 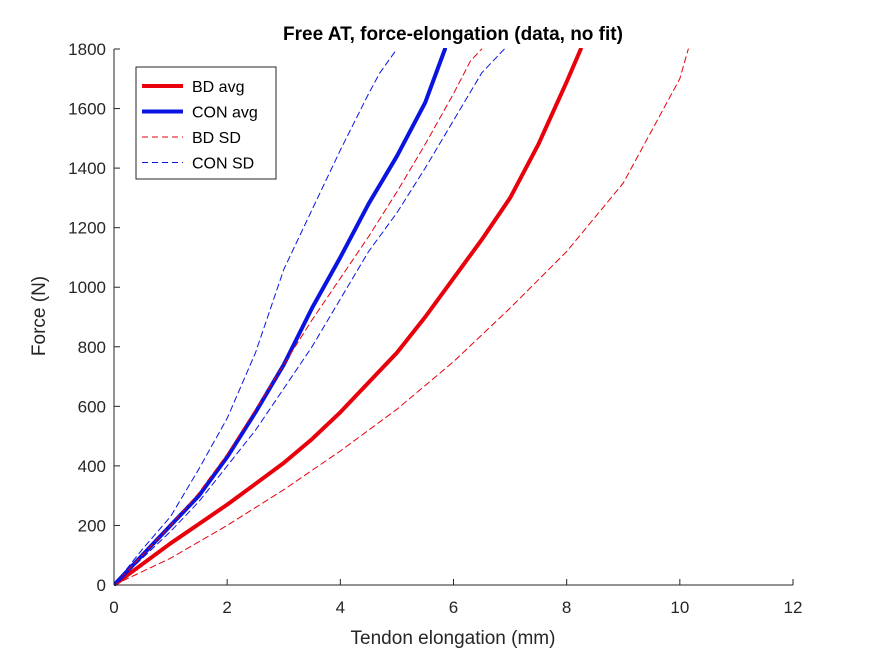 What do you see at coordinates (39, 316) in the screenshot?
I see `y-axis-label: Force (N)` at bounding box center [39, 316].